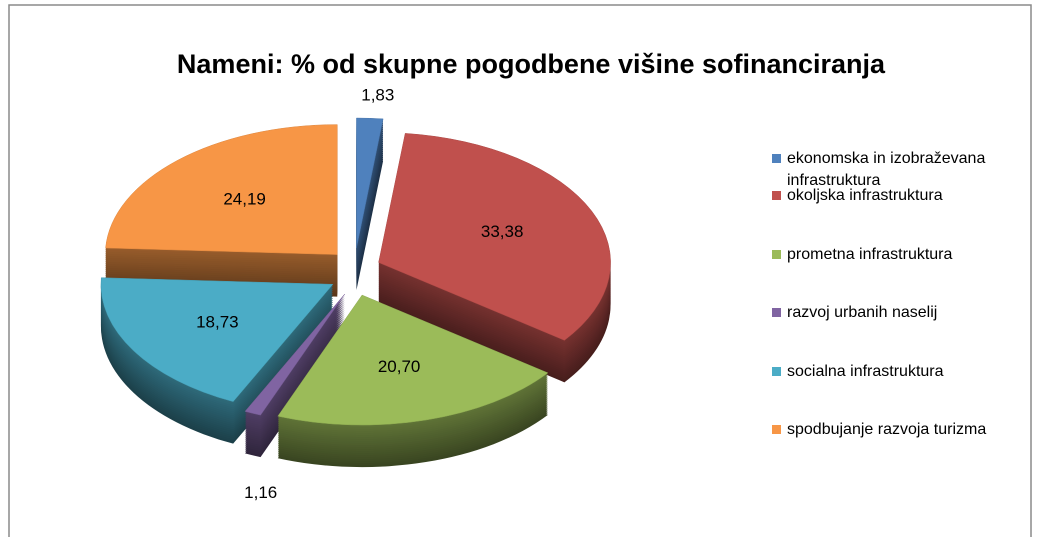 Image resolution: width=1040 pixels, height=537 pixels. What do you see at coordinates (865, 371) in the screenshot?
I see `legend-label: socialna infrastruktura` at bounding box center [865, 371].